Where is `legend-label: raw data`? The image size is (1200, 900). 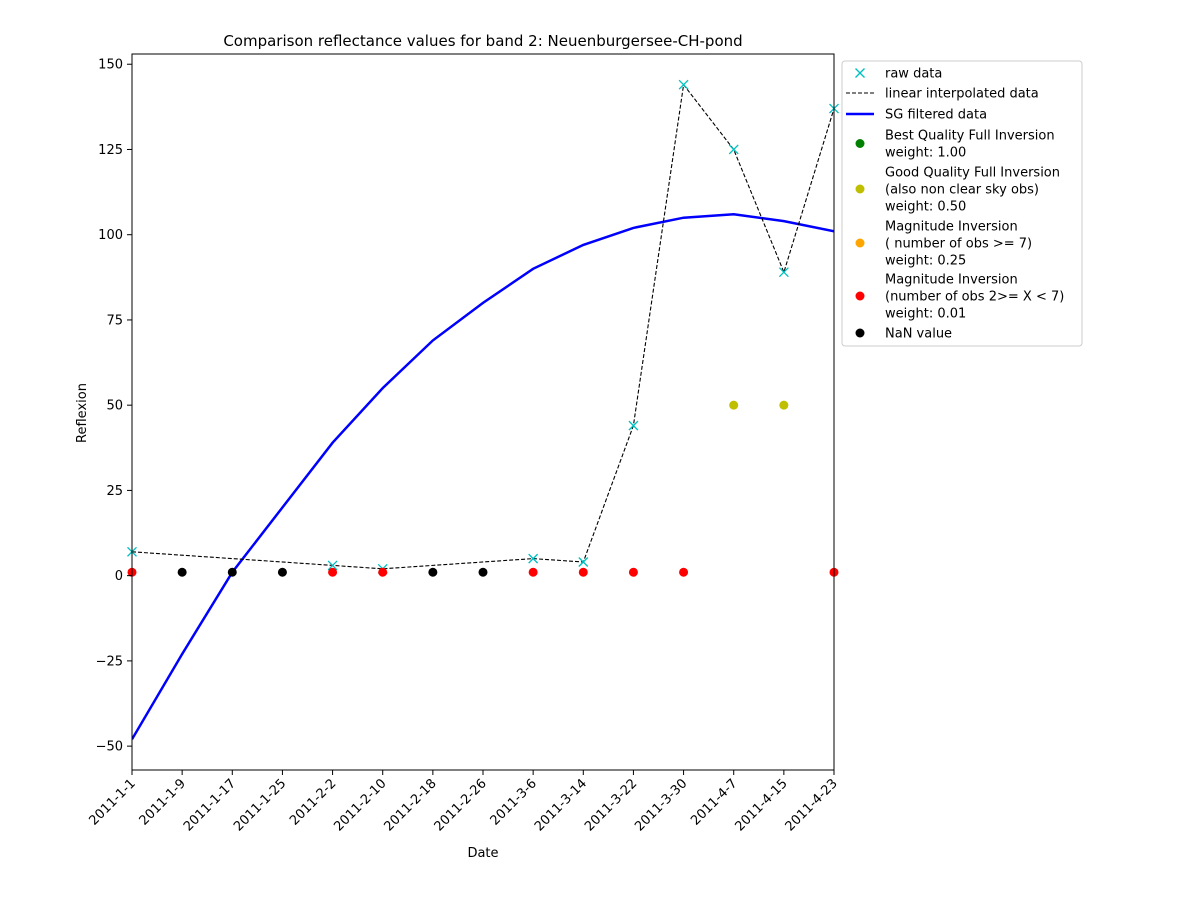
legend-label: raw data is located at coordinates (913, 74).